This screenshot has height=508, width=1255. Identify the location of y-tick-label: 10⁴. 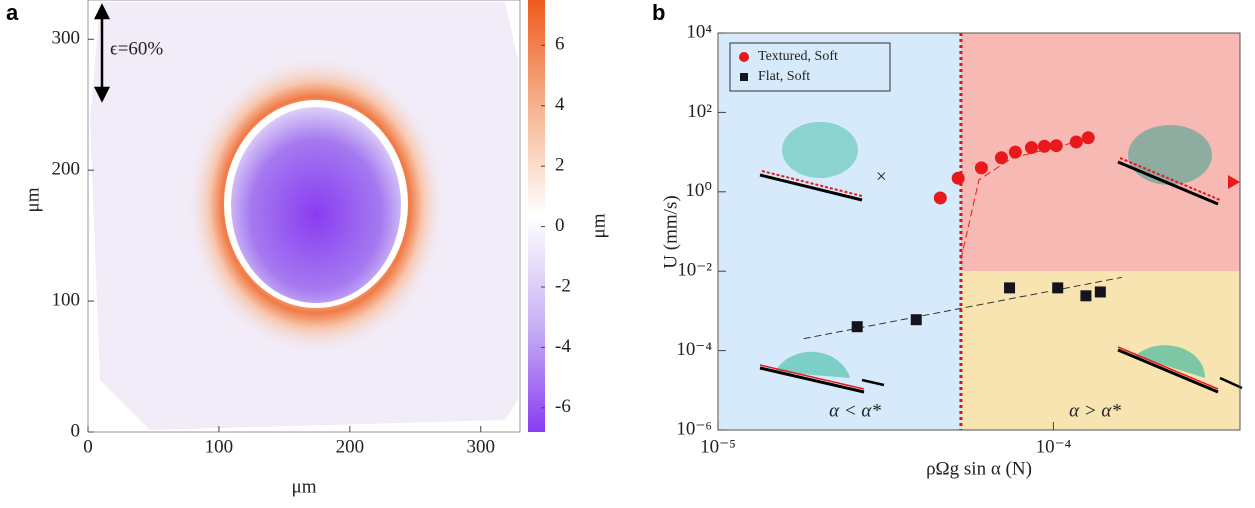
(699, 31).